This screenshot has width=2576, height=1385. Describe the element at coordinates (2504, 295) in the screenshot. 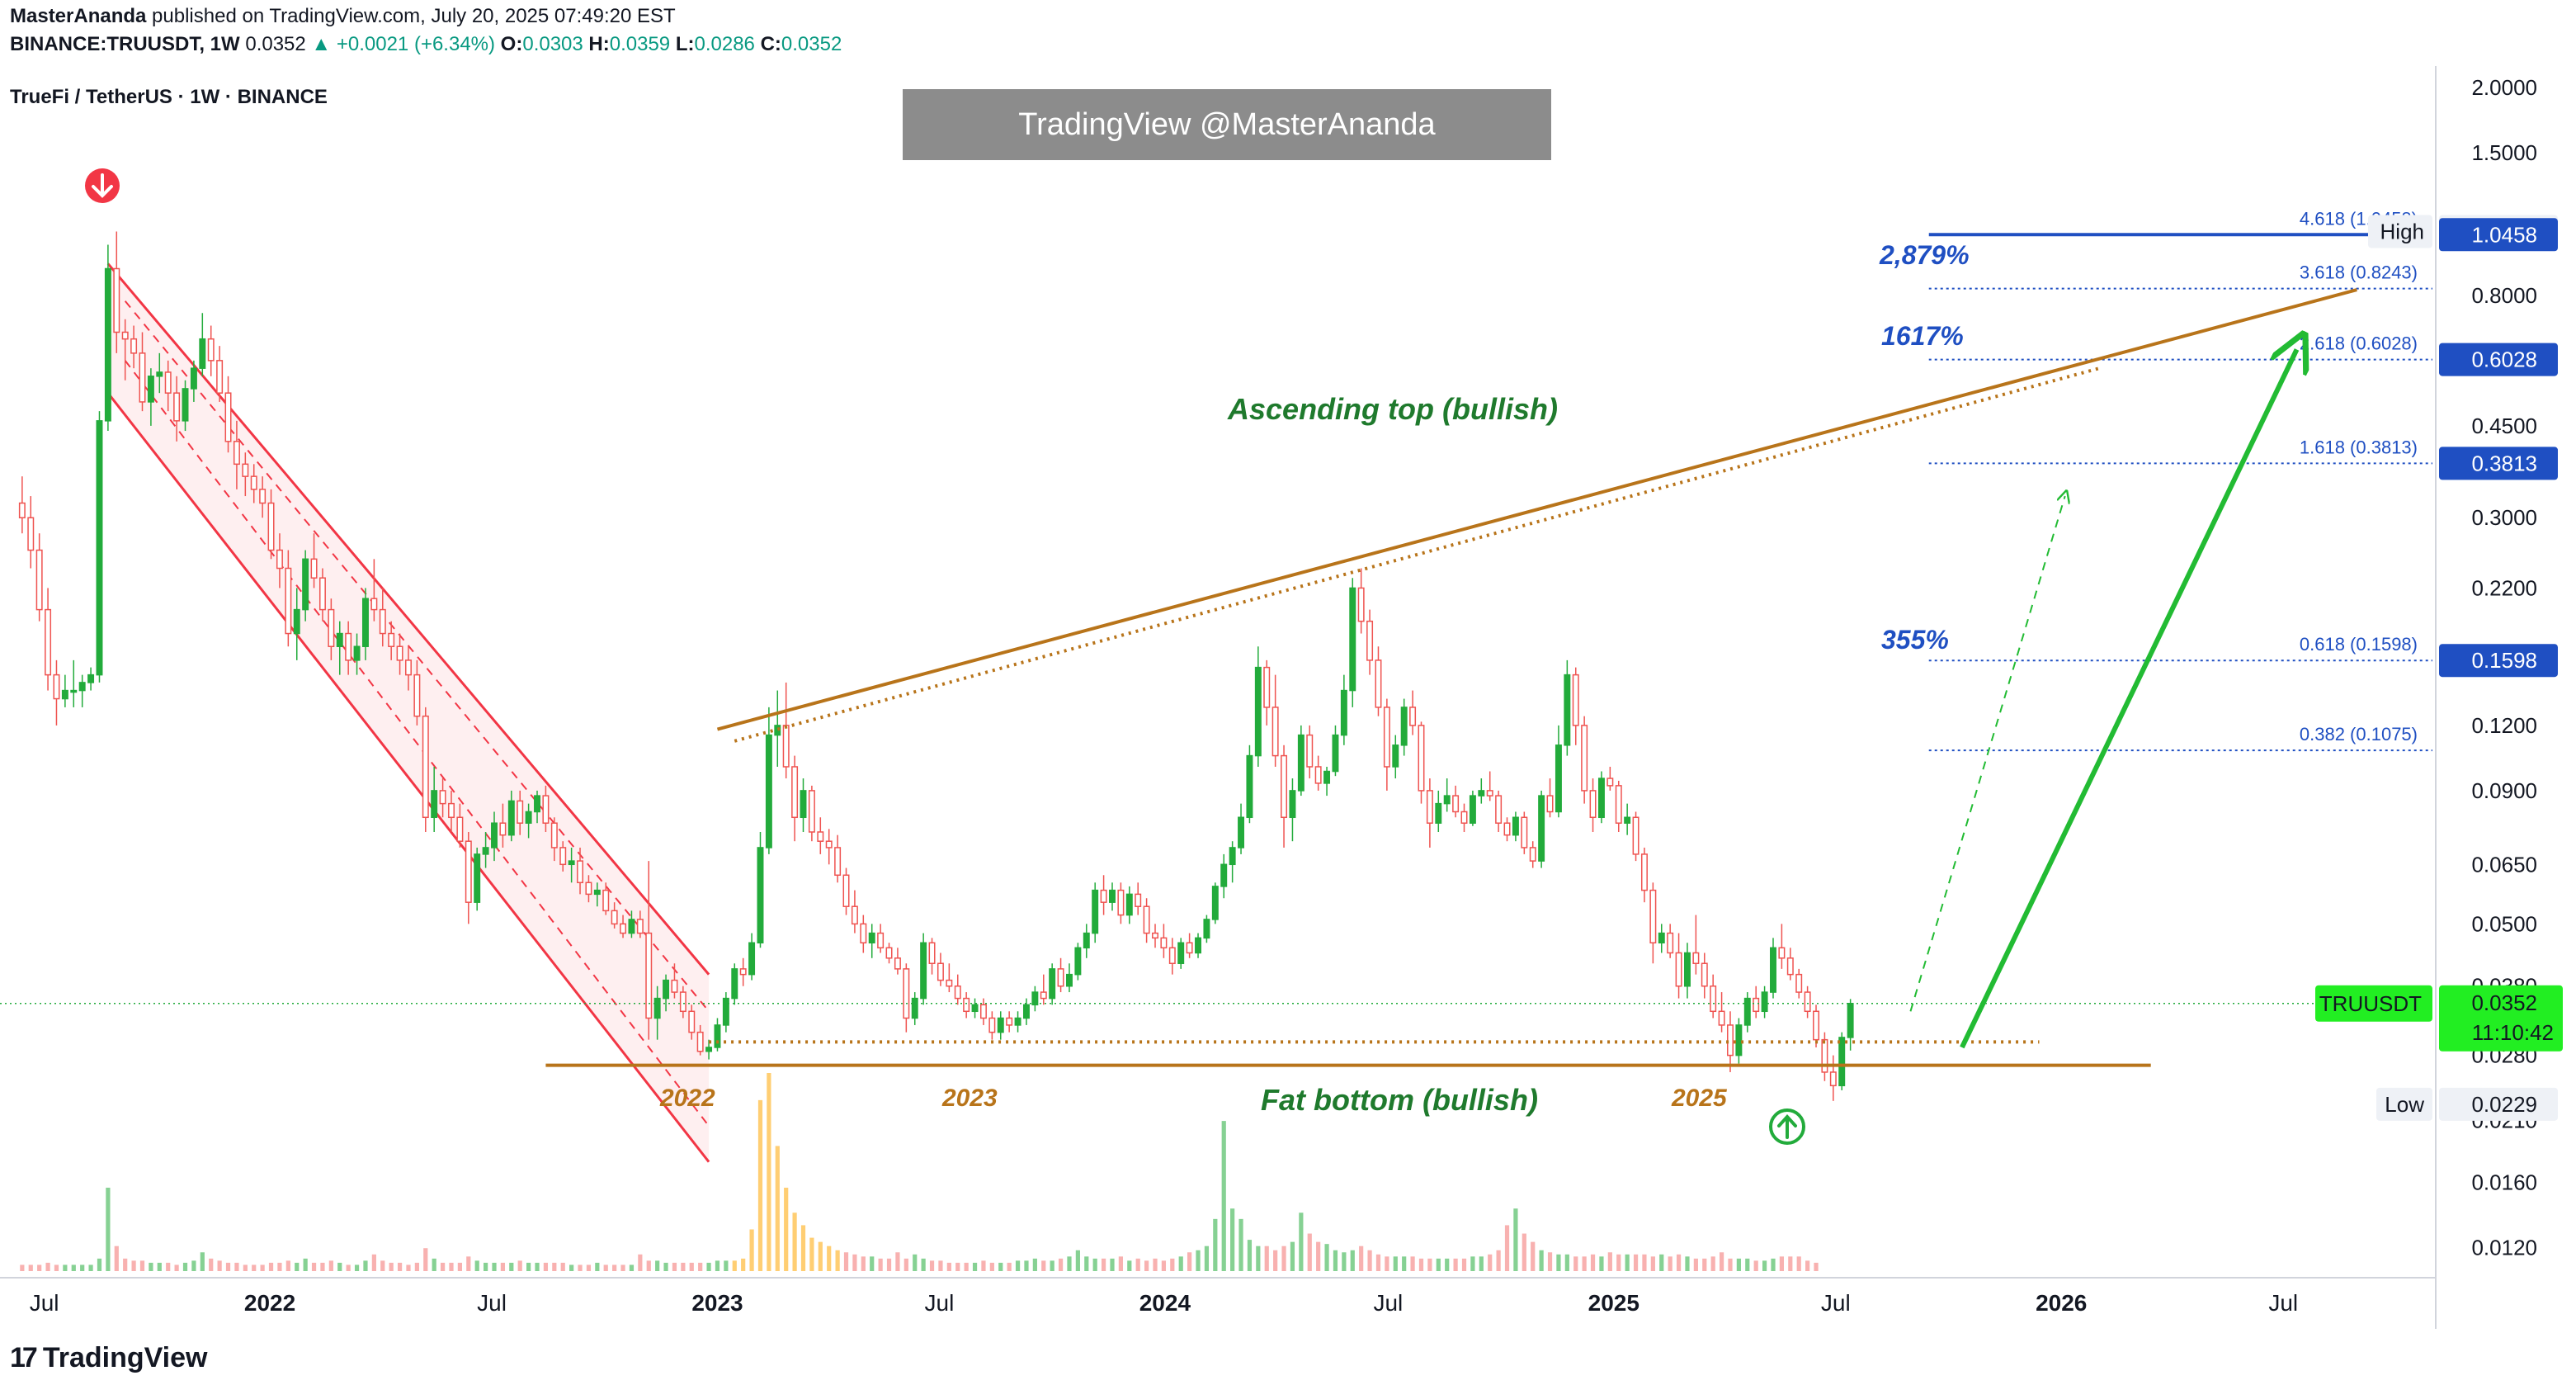

I see `price-tick-label: 0.8000` at that location.